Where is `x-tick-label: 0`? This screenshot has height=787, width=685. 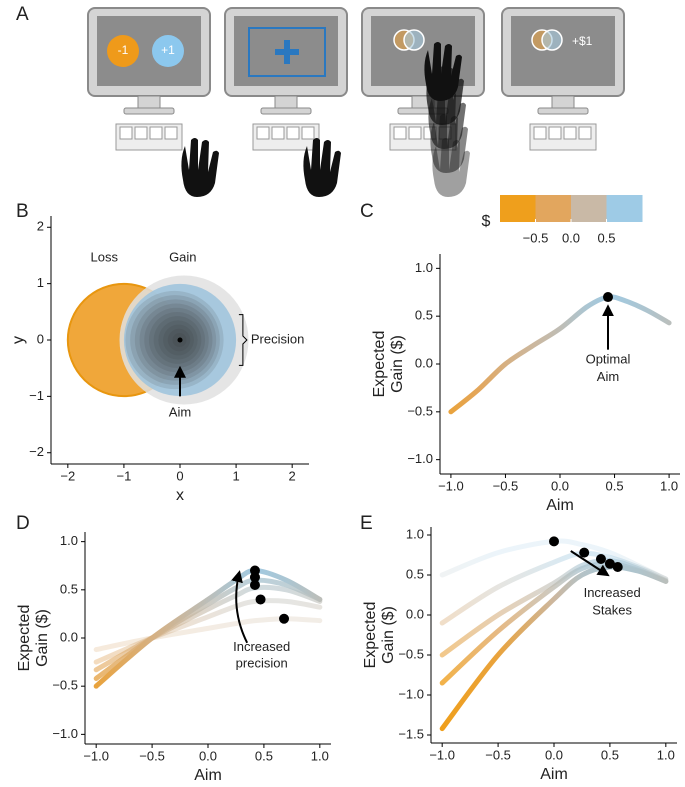 x-tick-label: 0 is located at coordinates (179, 475).